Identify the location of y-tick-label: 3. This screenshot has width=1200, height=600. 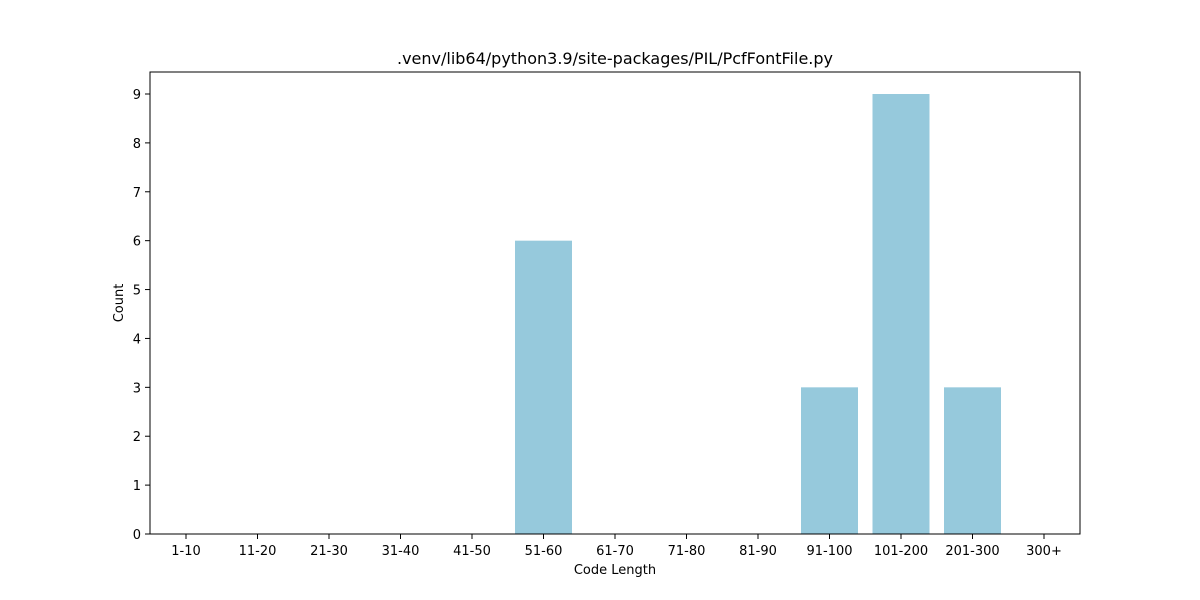
(137, 388).